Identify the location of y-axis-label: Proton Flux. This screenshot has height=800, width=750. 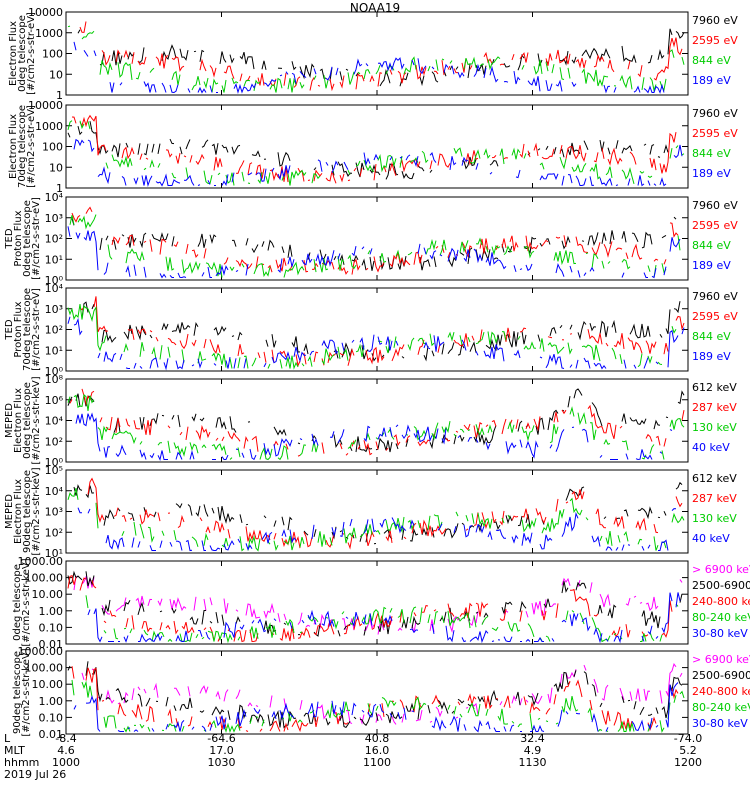
(18, 238).